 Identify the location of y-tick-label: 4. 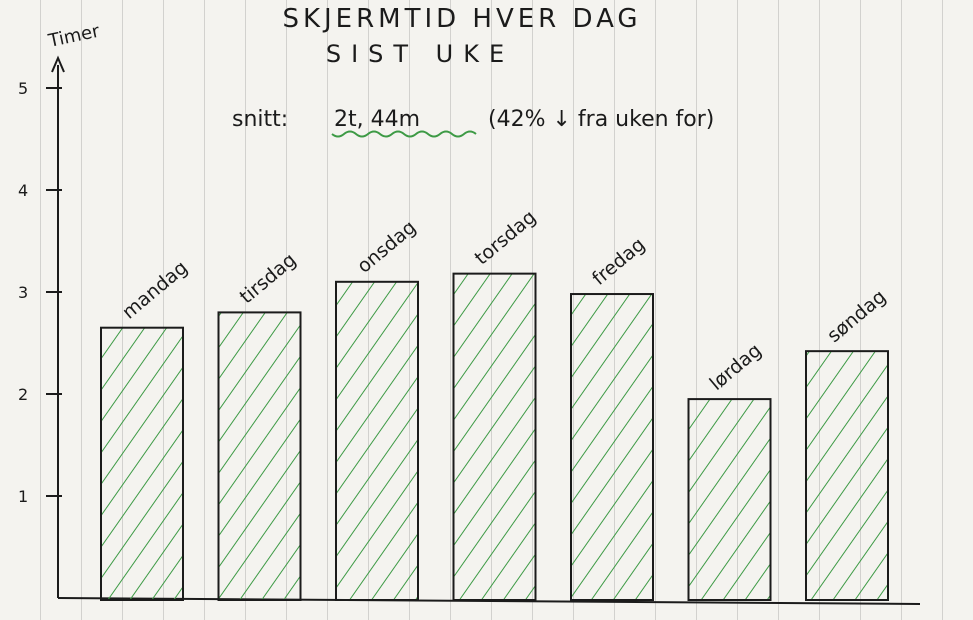
(23, 190).